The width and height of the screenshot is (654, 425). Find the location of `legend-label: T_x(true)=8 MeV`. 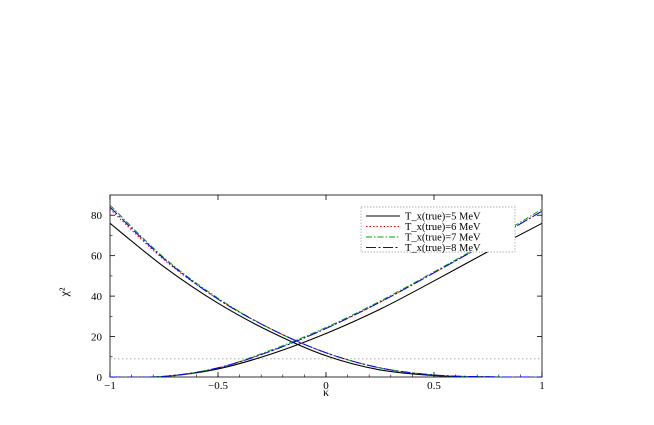

legend-label: T_x(true)=8 MeV is located at coordinates (443, 248).